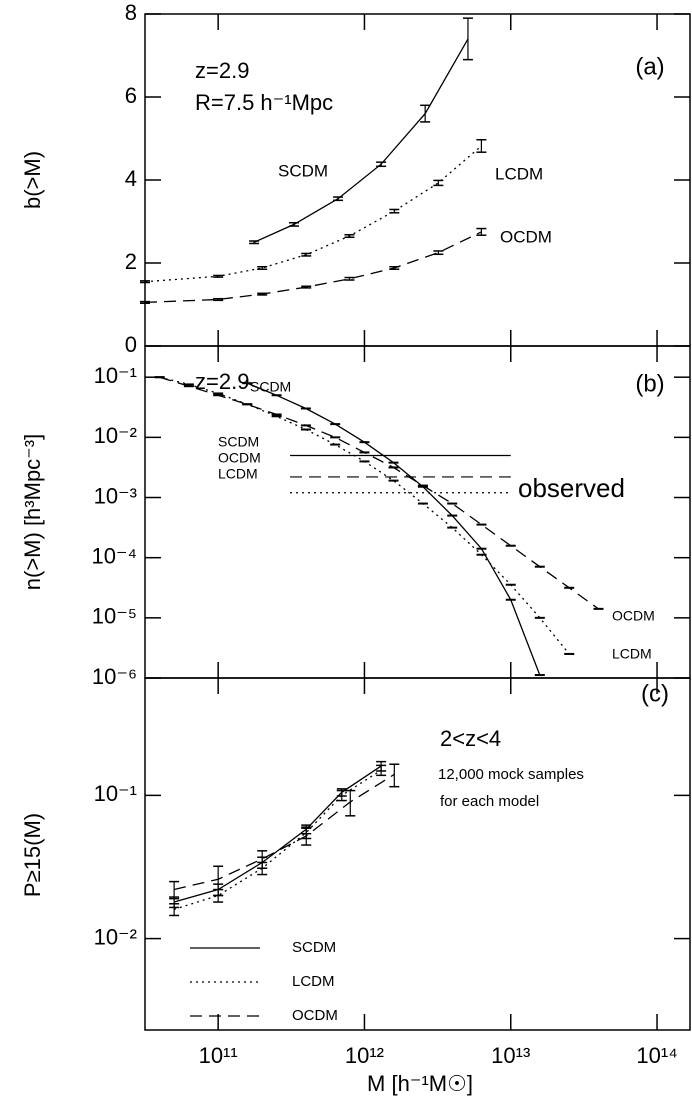  Describe the element at coordinates (238, 442) in the screenshot. I see `observed-name: SCDM` at that location.